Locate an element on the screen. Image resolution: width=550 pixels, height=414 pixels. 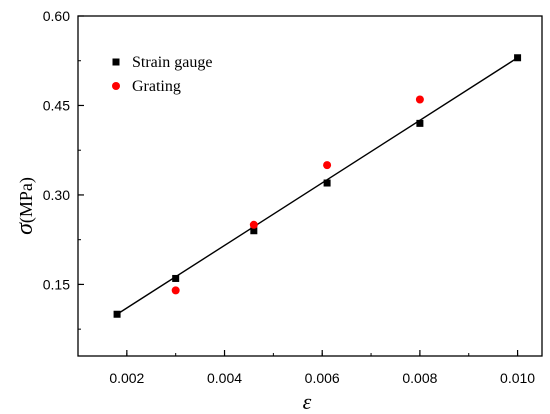
y-tick-label: 0.30 is located at coordinates (56, 195).